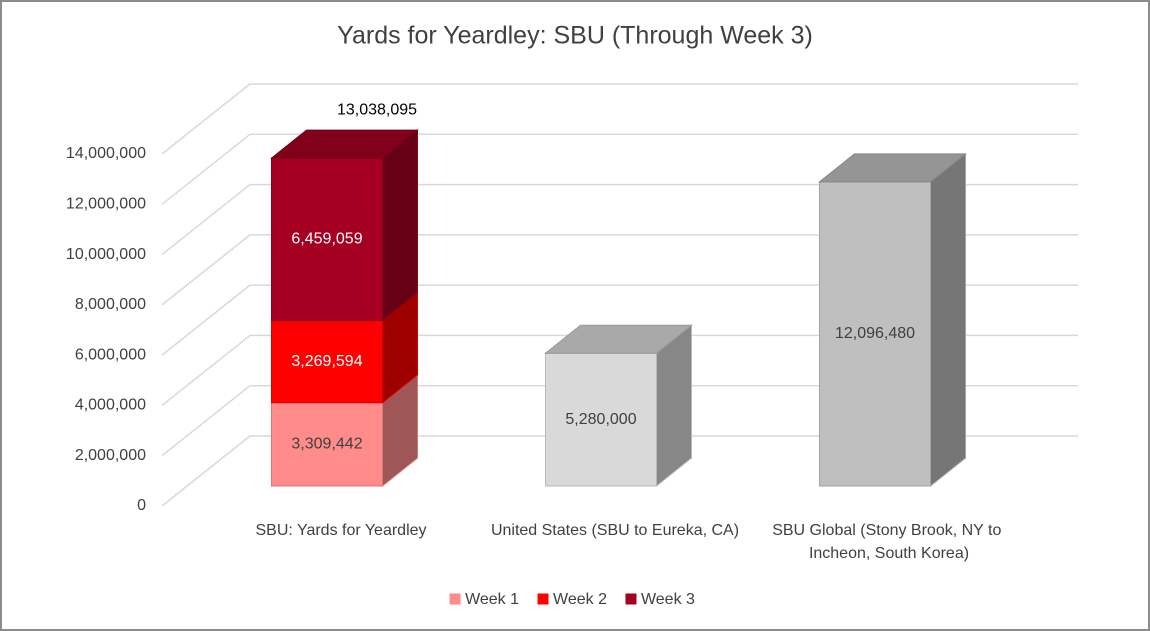 Image resolution: width=1150 pixels, height=631 pixels. Describe the element at coordinates (106, 153) in the screenshot. I see `y-tick-label: 14,000,000` at that location.